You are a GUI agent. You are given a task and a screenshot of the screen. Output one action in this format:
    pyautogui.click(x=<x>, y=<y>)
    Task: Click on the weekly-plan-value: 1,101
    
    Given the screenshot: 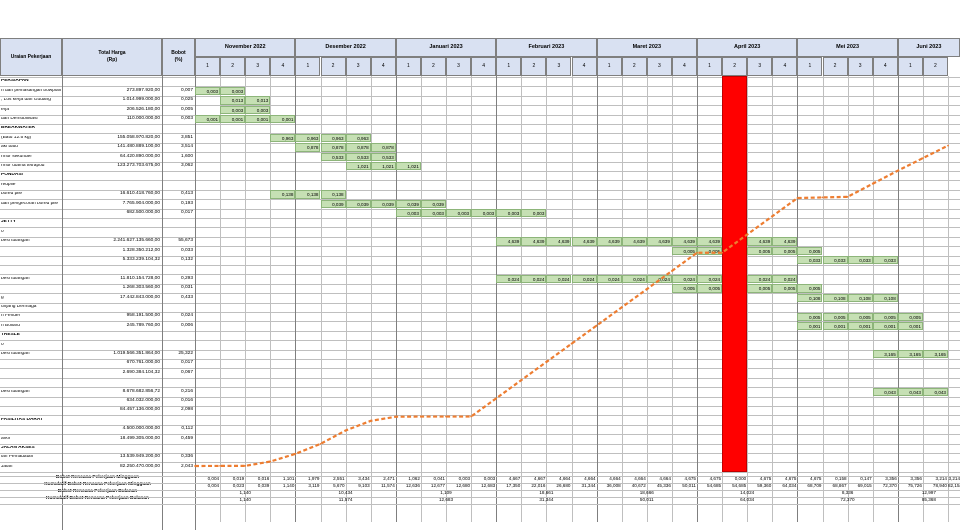 What is the action you would take?
    pyautogui.click(x=288, y=478)
    